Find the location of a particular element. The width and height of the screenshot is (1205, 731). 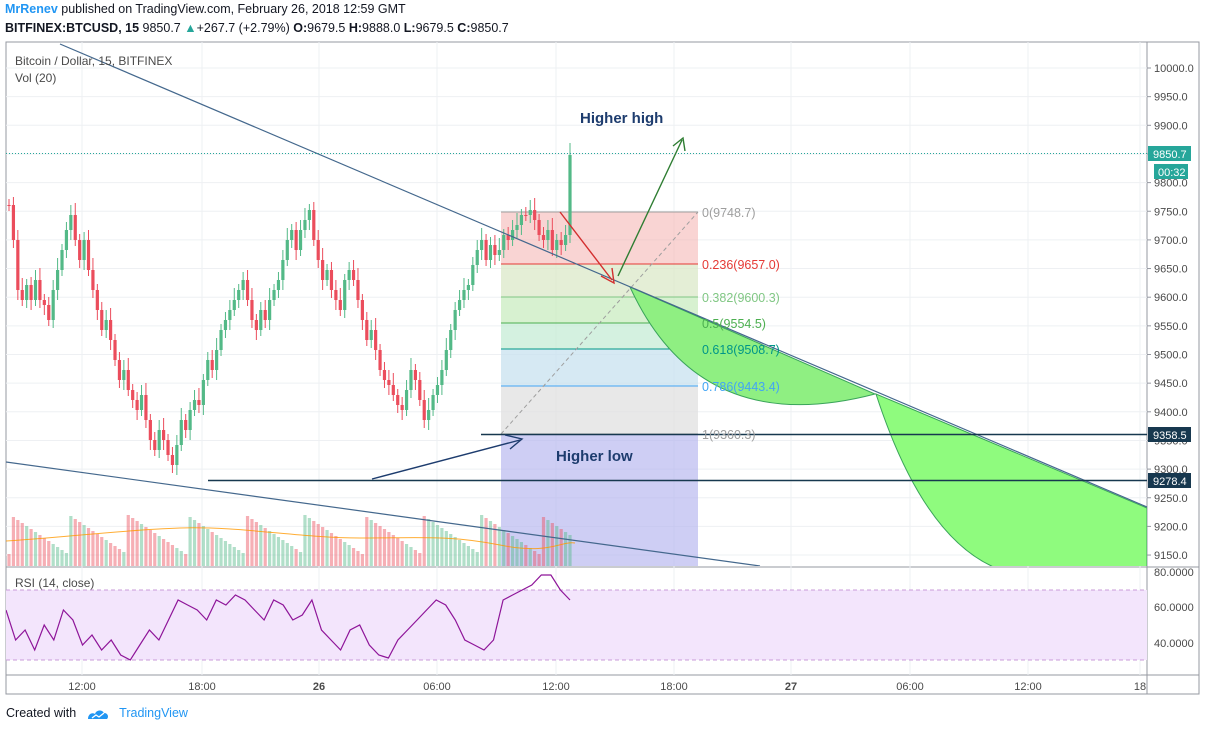

price-tick-label: 9700.0 is located at coordinates (1171, 241).